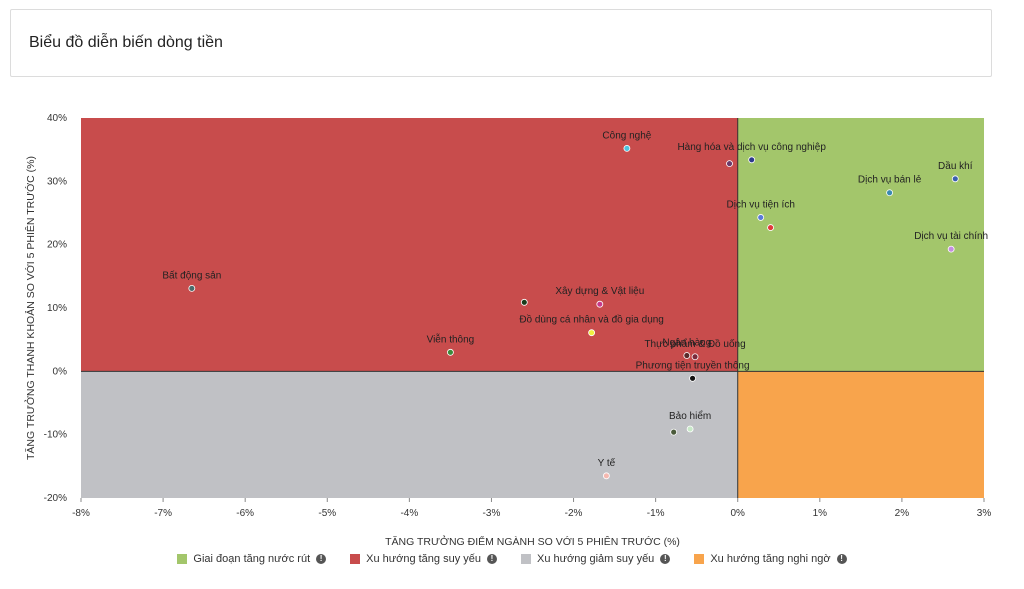  Describe the element at coordinates (57, 118) in the screenshot. I see `y-tick-label: 40%` at that location.